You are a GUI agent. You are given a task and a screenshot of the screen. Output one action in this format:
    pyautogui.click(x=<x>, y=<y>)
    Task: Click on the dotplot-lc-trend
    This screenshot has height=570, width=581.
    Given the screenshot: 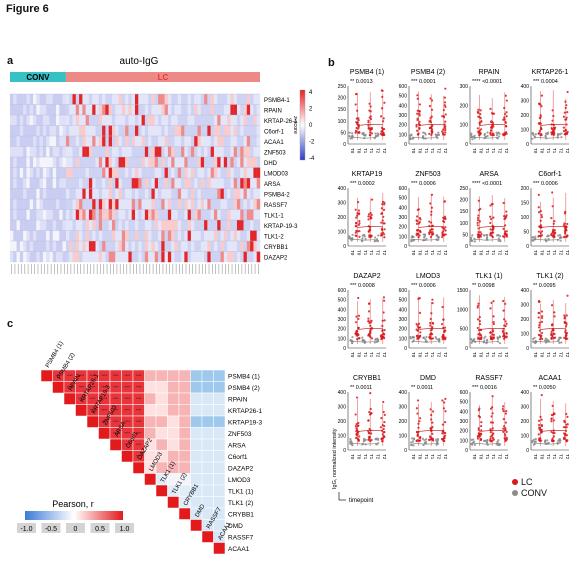 What is the action you would take?
    pyautogui.click(x=492, y=328)
    